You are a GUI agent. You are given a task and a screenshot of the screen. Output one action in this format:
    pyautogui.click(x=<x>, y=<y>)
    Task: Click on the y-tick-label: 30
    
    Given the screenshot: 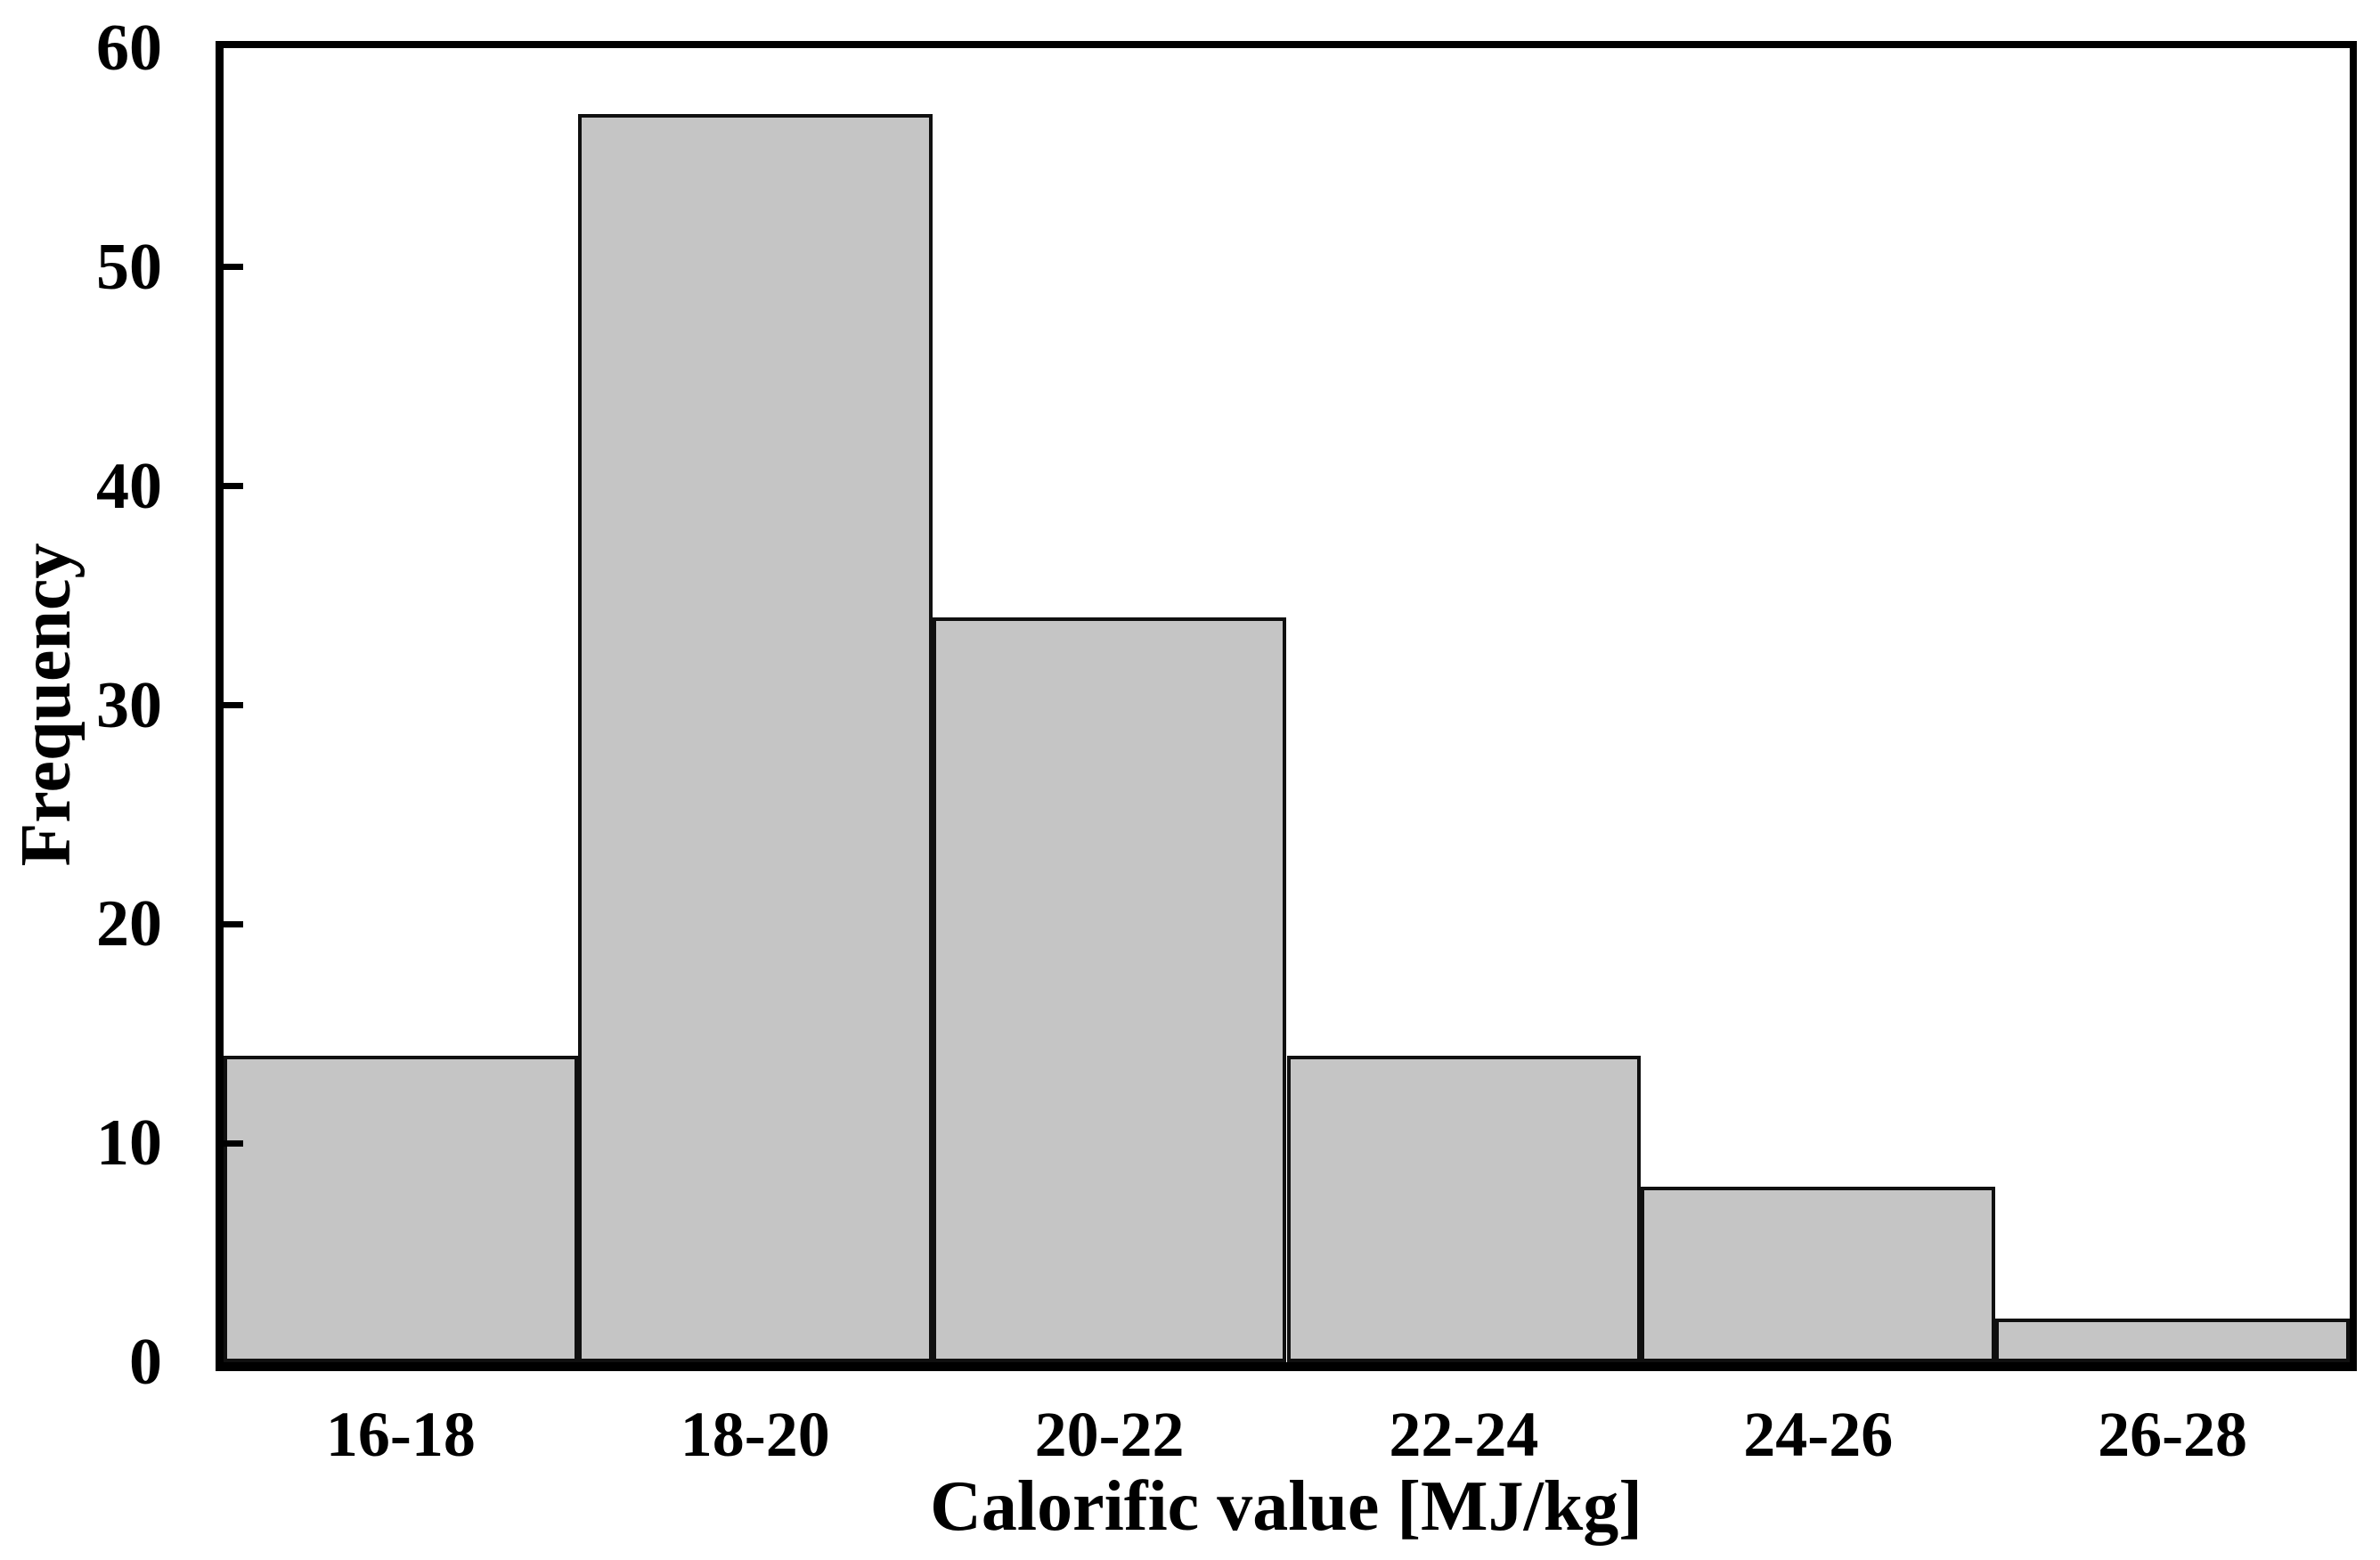 What is the action you would take?
    pyautogui.click(x=129, y=705)
    